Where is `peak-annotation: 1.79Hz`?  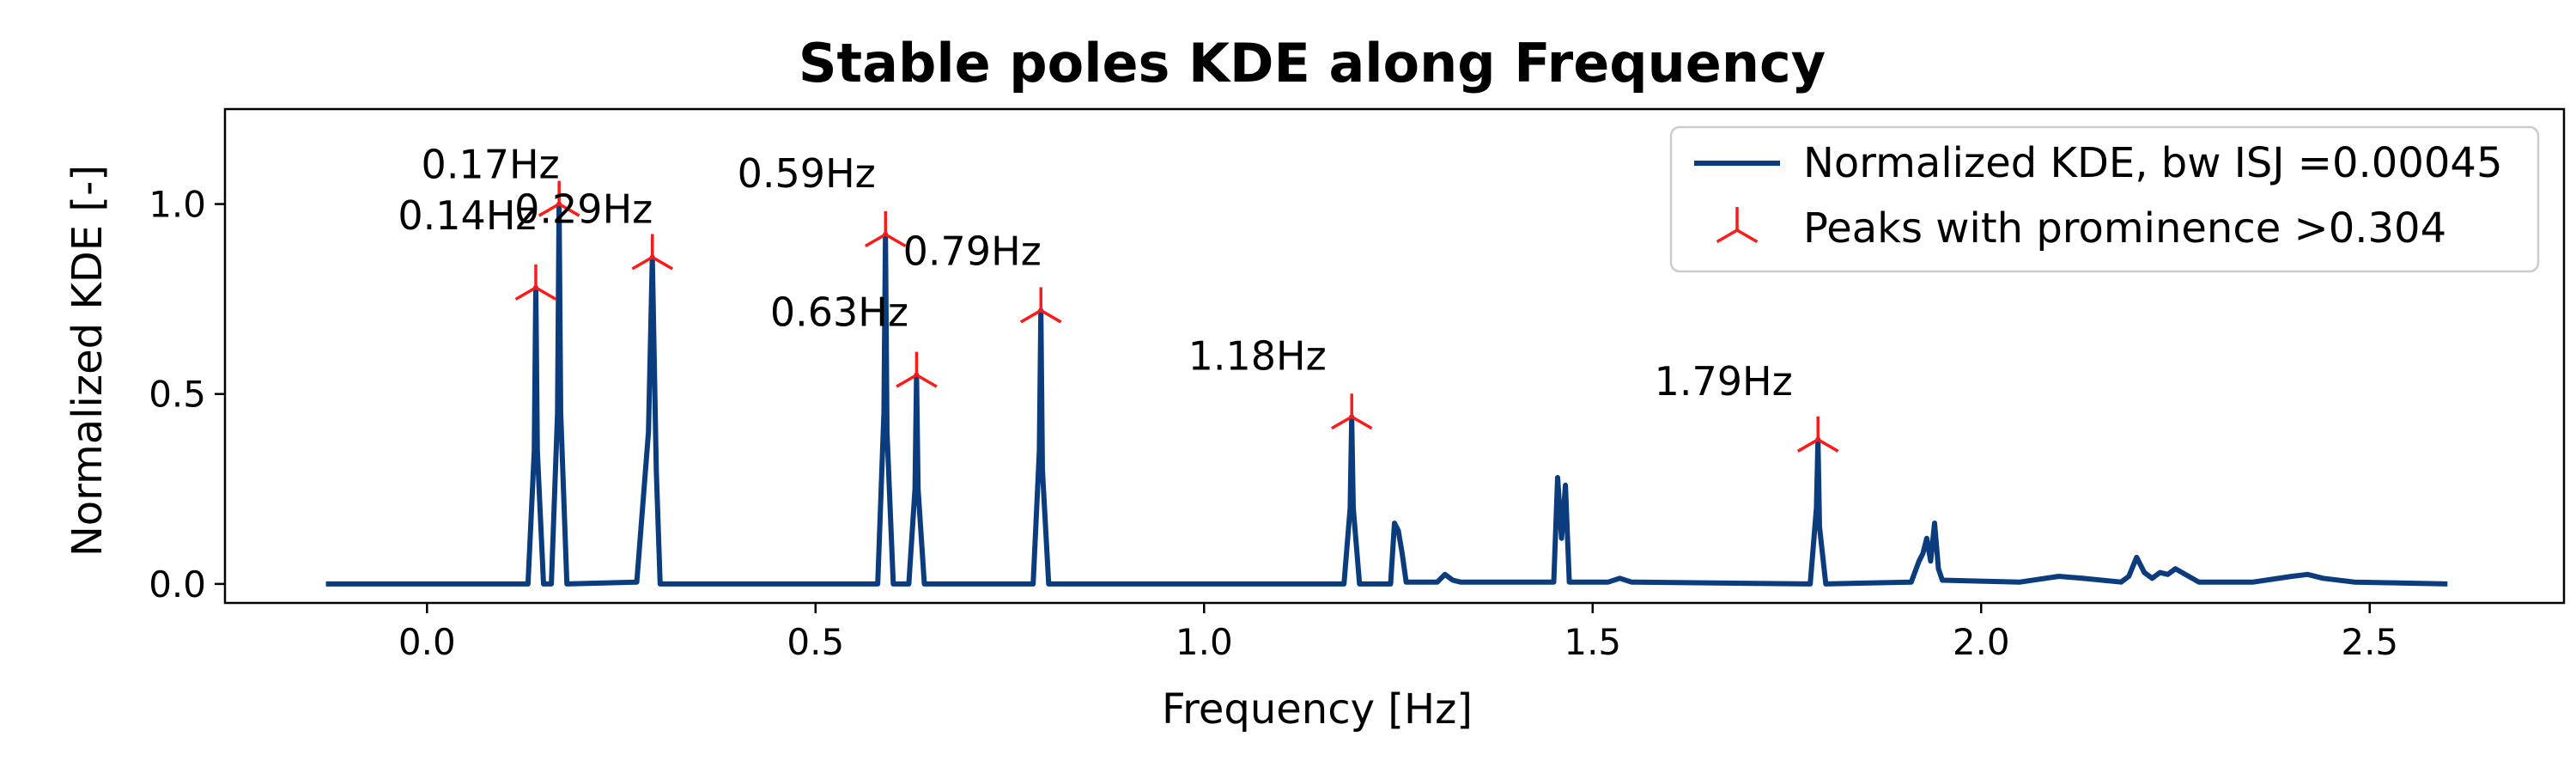 peak-annotation: 1.79Hz is located at coordinates (1724, 381).